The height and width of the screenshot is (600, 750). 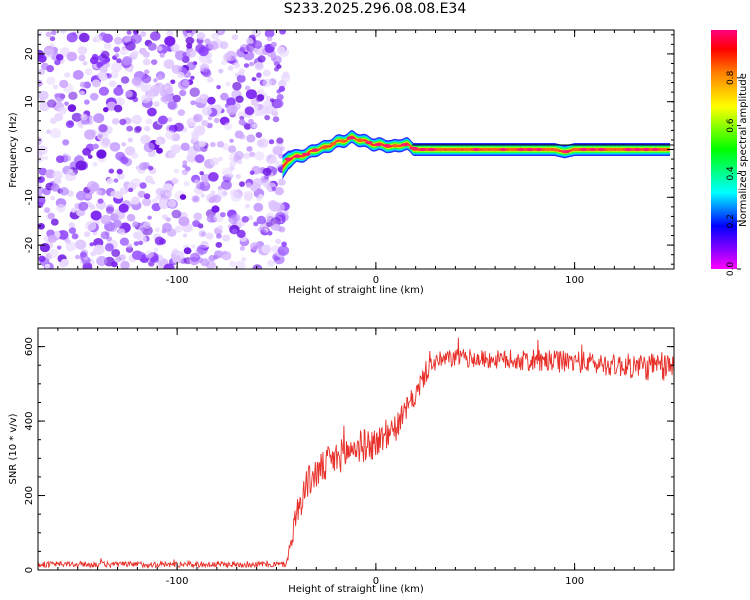 I want to click on snr-ylabel: SNR (10 * v/v), so click(x=13, y=448).